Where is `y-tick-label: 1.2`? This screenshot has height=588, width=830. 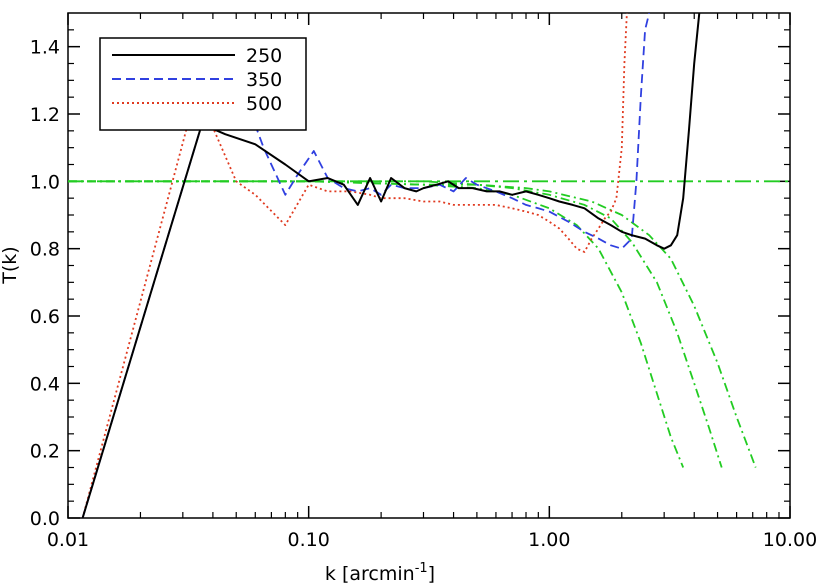
y-tick-label: 1.2 is located at coordinates (45, 115).